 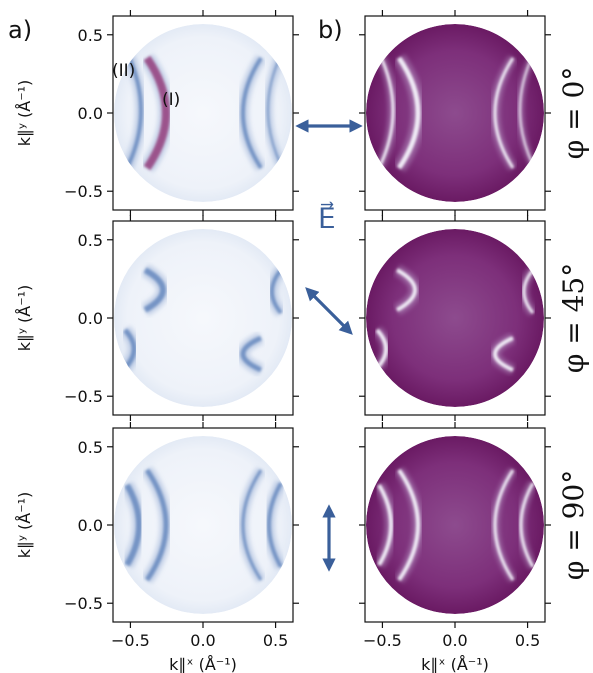 I want to click on phi-label: φ = 45°, so click(x=573, y=318).